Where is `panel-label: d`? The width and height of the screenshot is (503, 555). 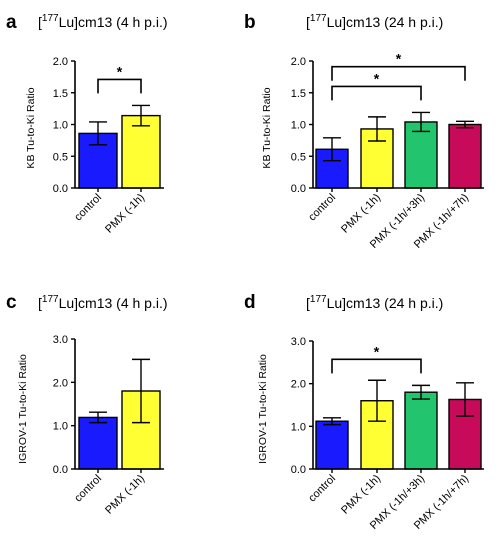 panel-label: d is located at coordinates (250, 302).